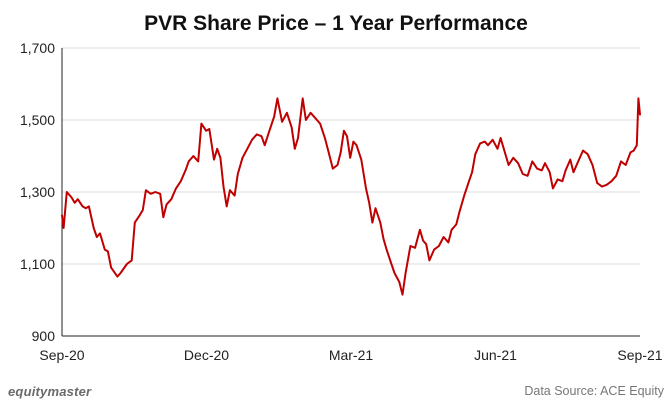 Image resolution: width=672 pixels, height=408 pixels. I want to click on x-tick-label: Sep-21, so click(639, 355).